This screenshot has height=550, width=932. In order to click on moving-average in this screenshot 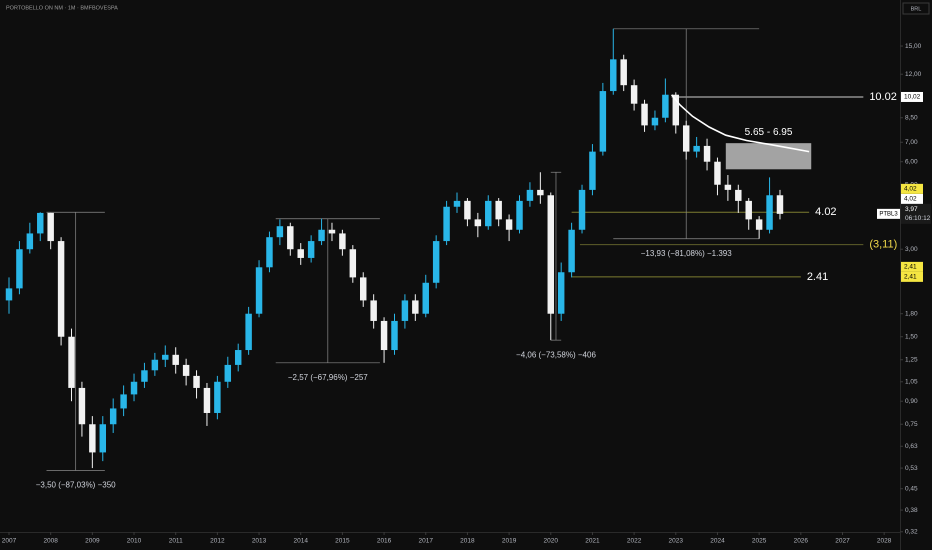, I will do `click(740, 123)`.